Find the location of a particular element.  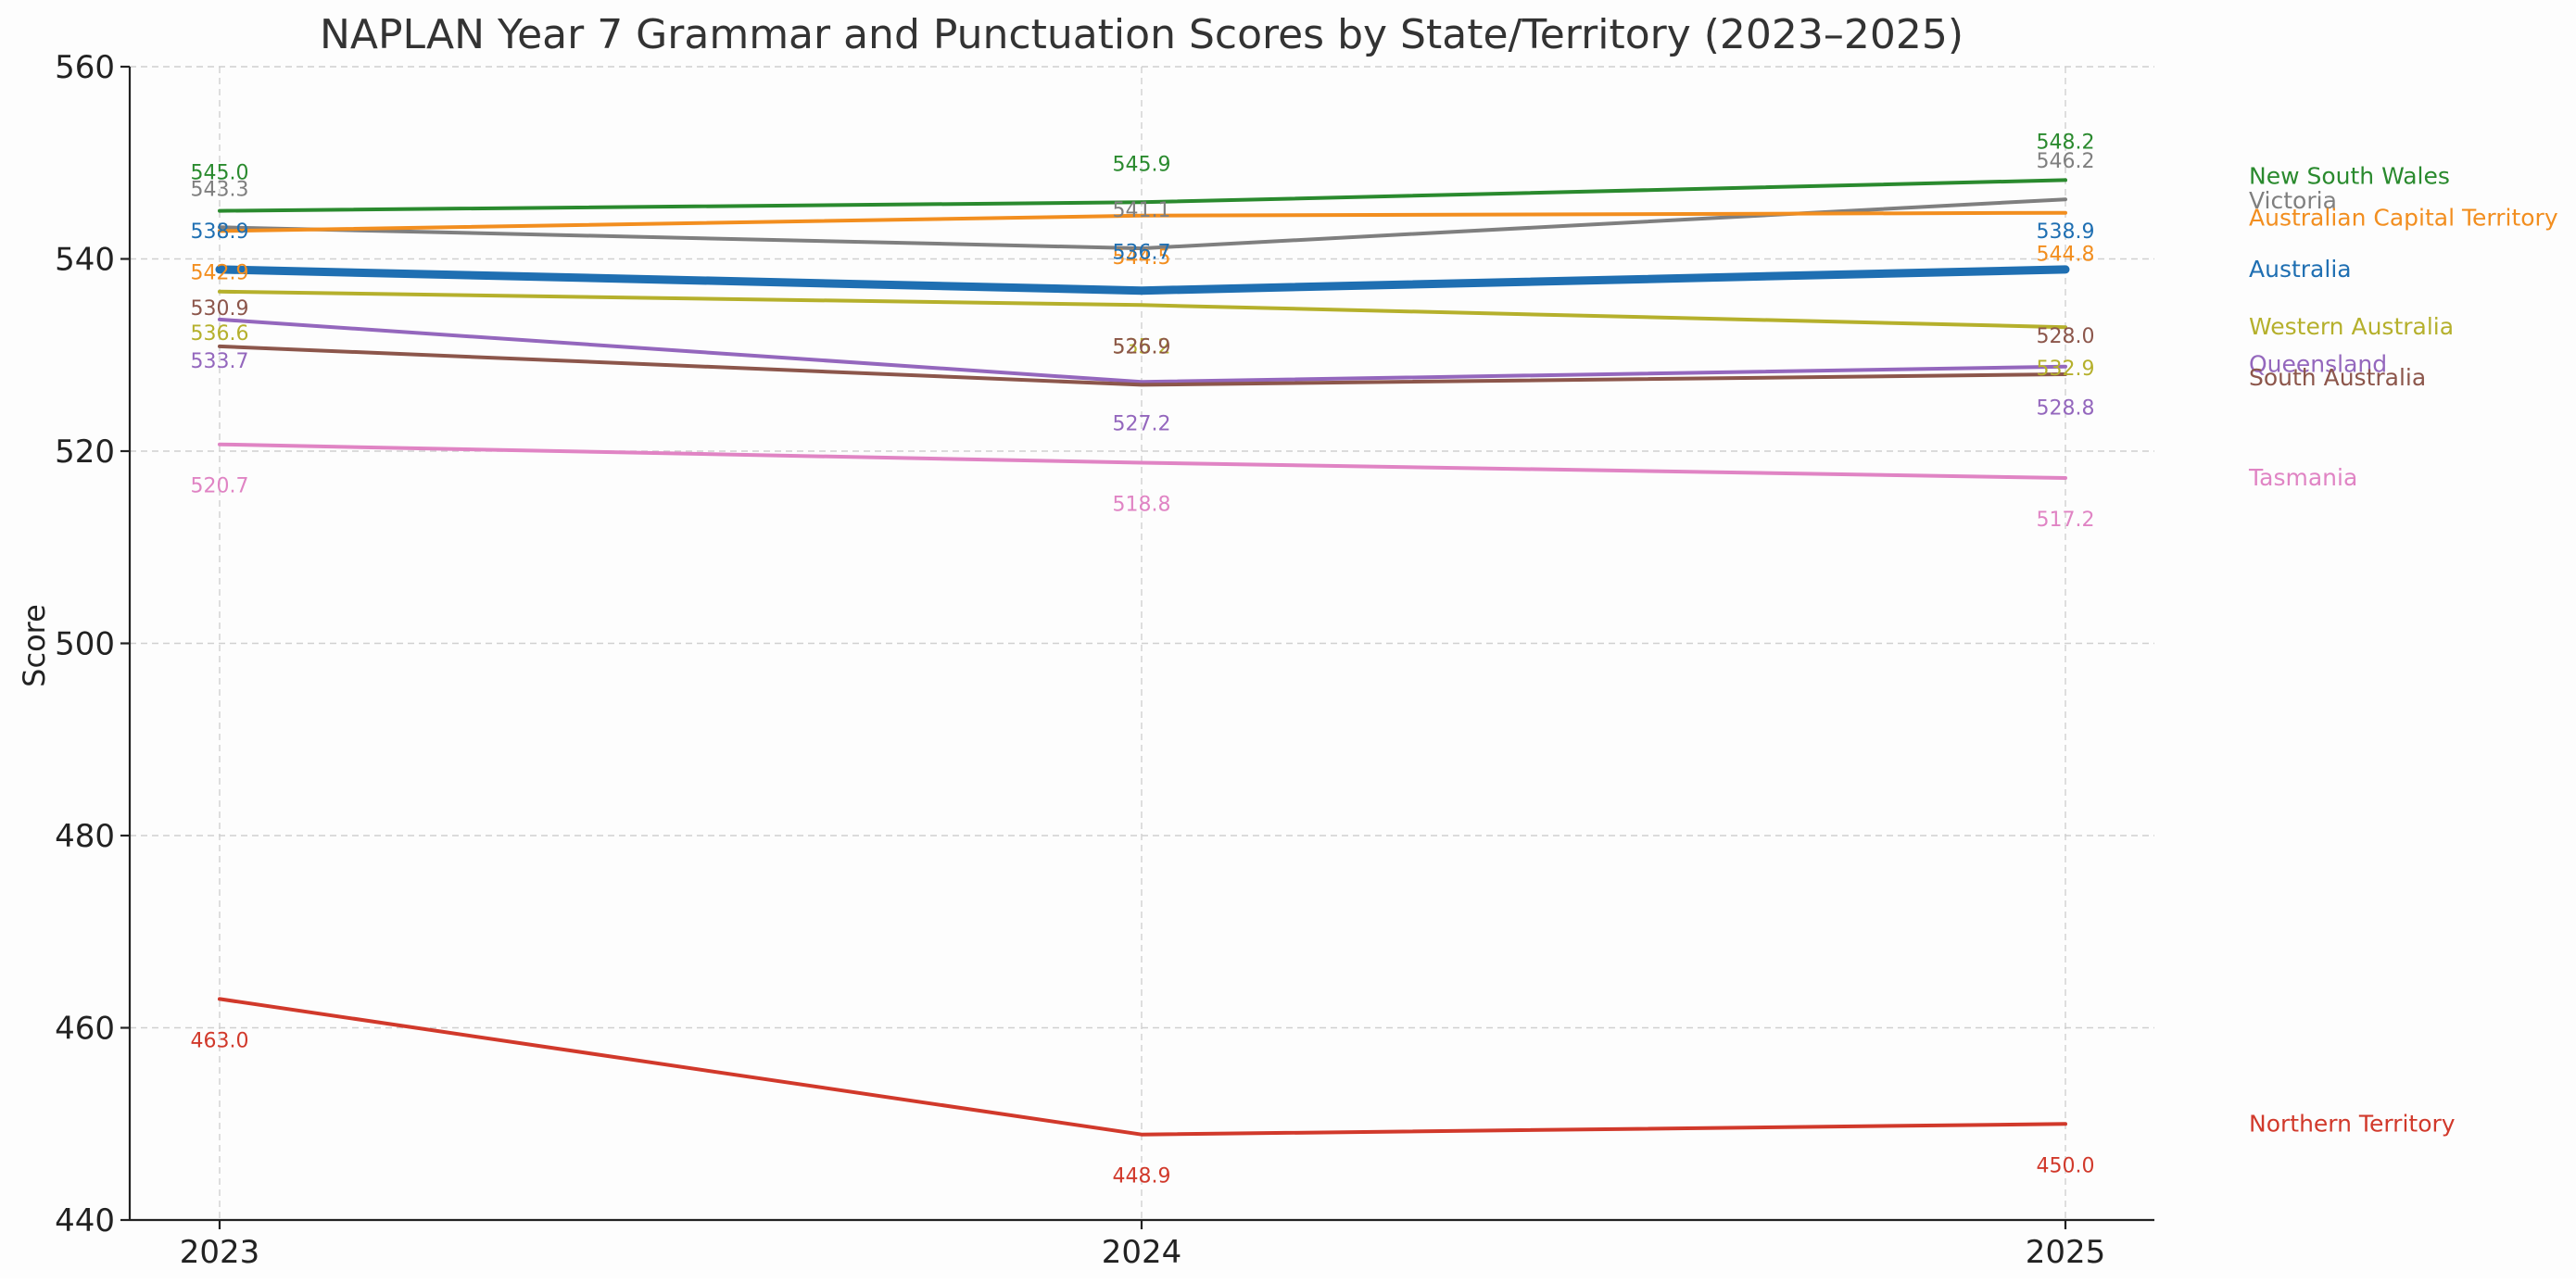

y-tick-label: 560 is located at coordinates (85, 67).